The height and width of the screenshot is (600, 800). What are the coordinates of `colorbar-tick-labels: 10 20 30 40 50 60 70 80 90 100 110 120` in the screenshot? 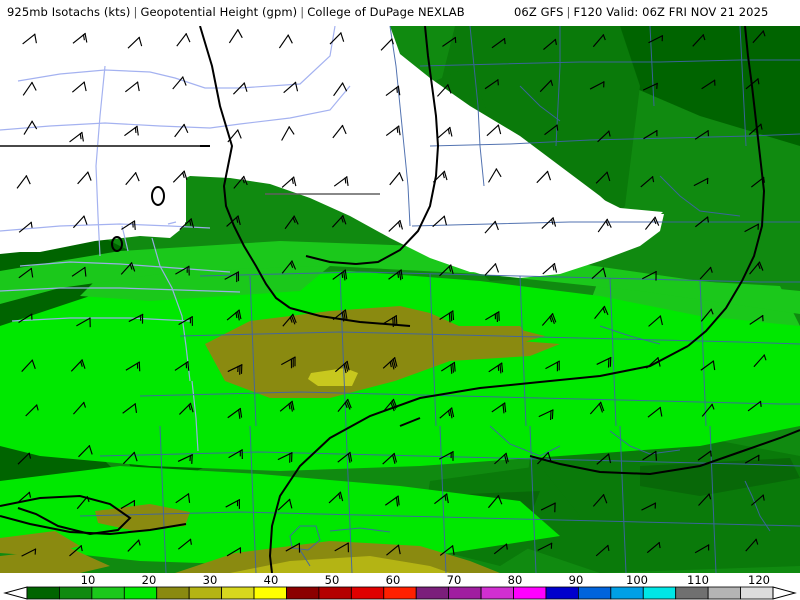 It's located at (400, 580).